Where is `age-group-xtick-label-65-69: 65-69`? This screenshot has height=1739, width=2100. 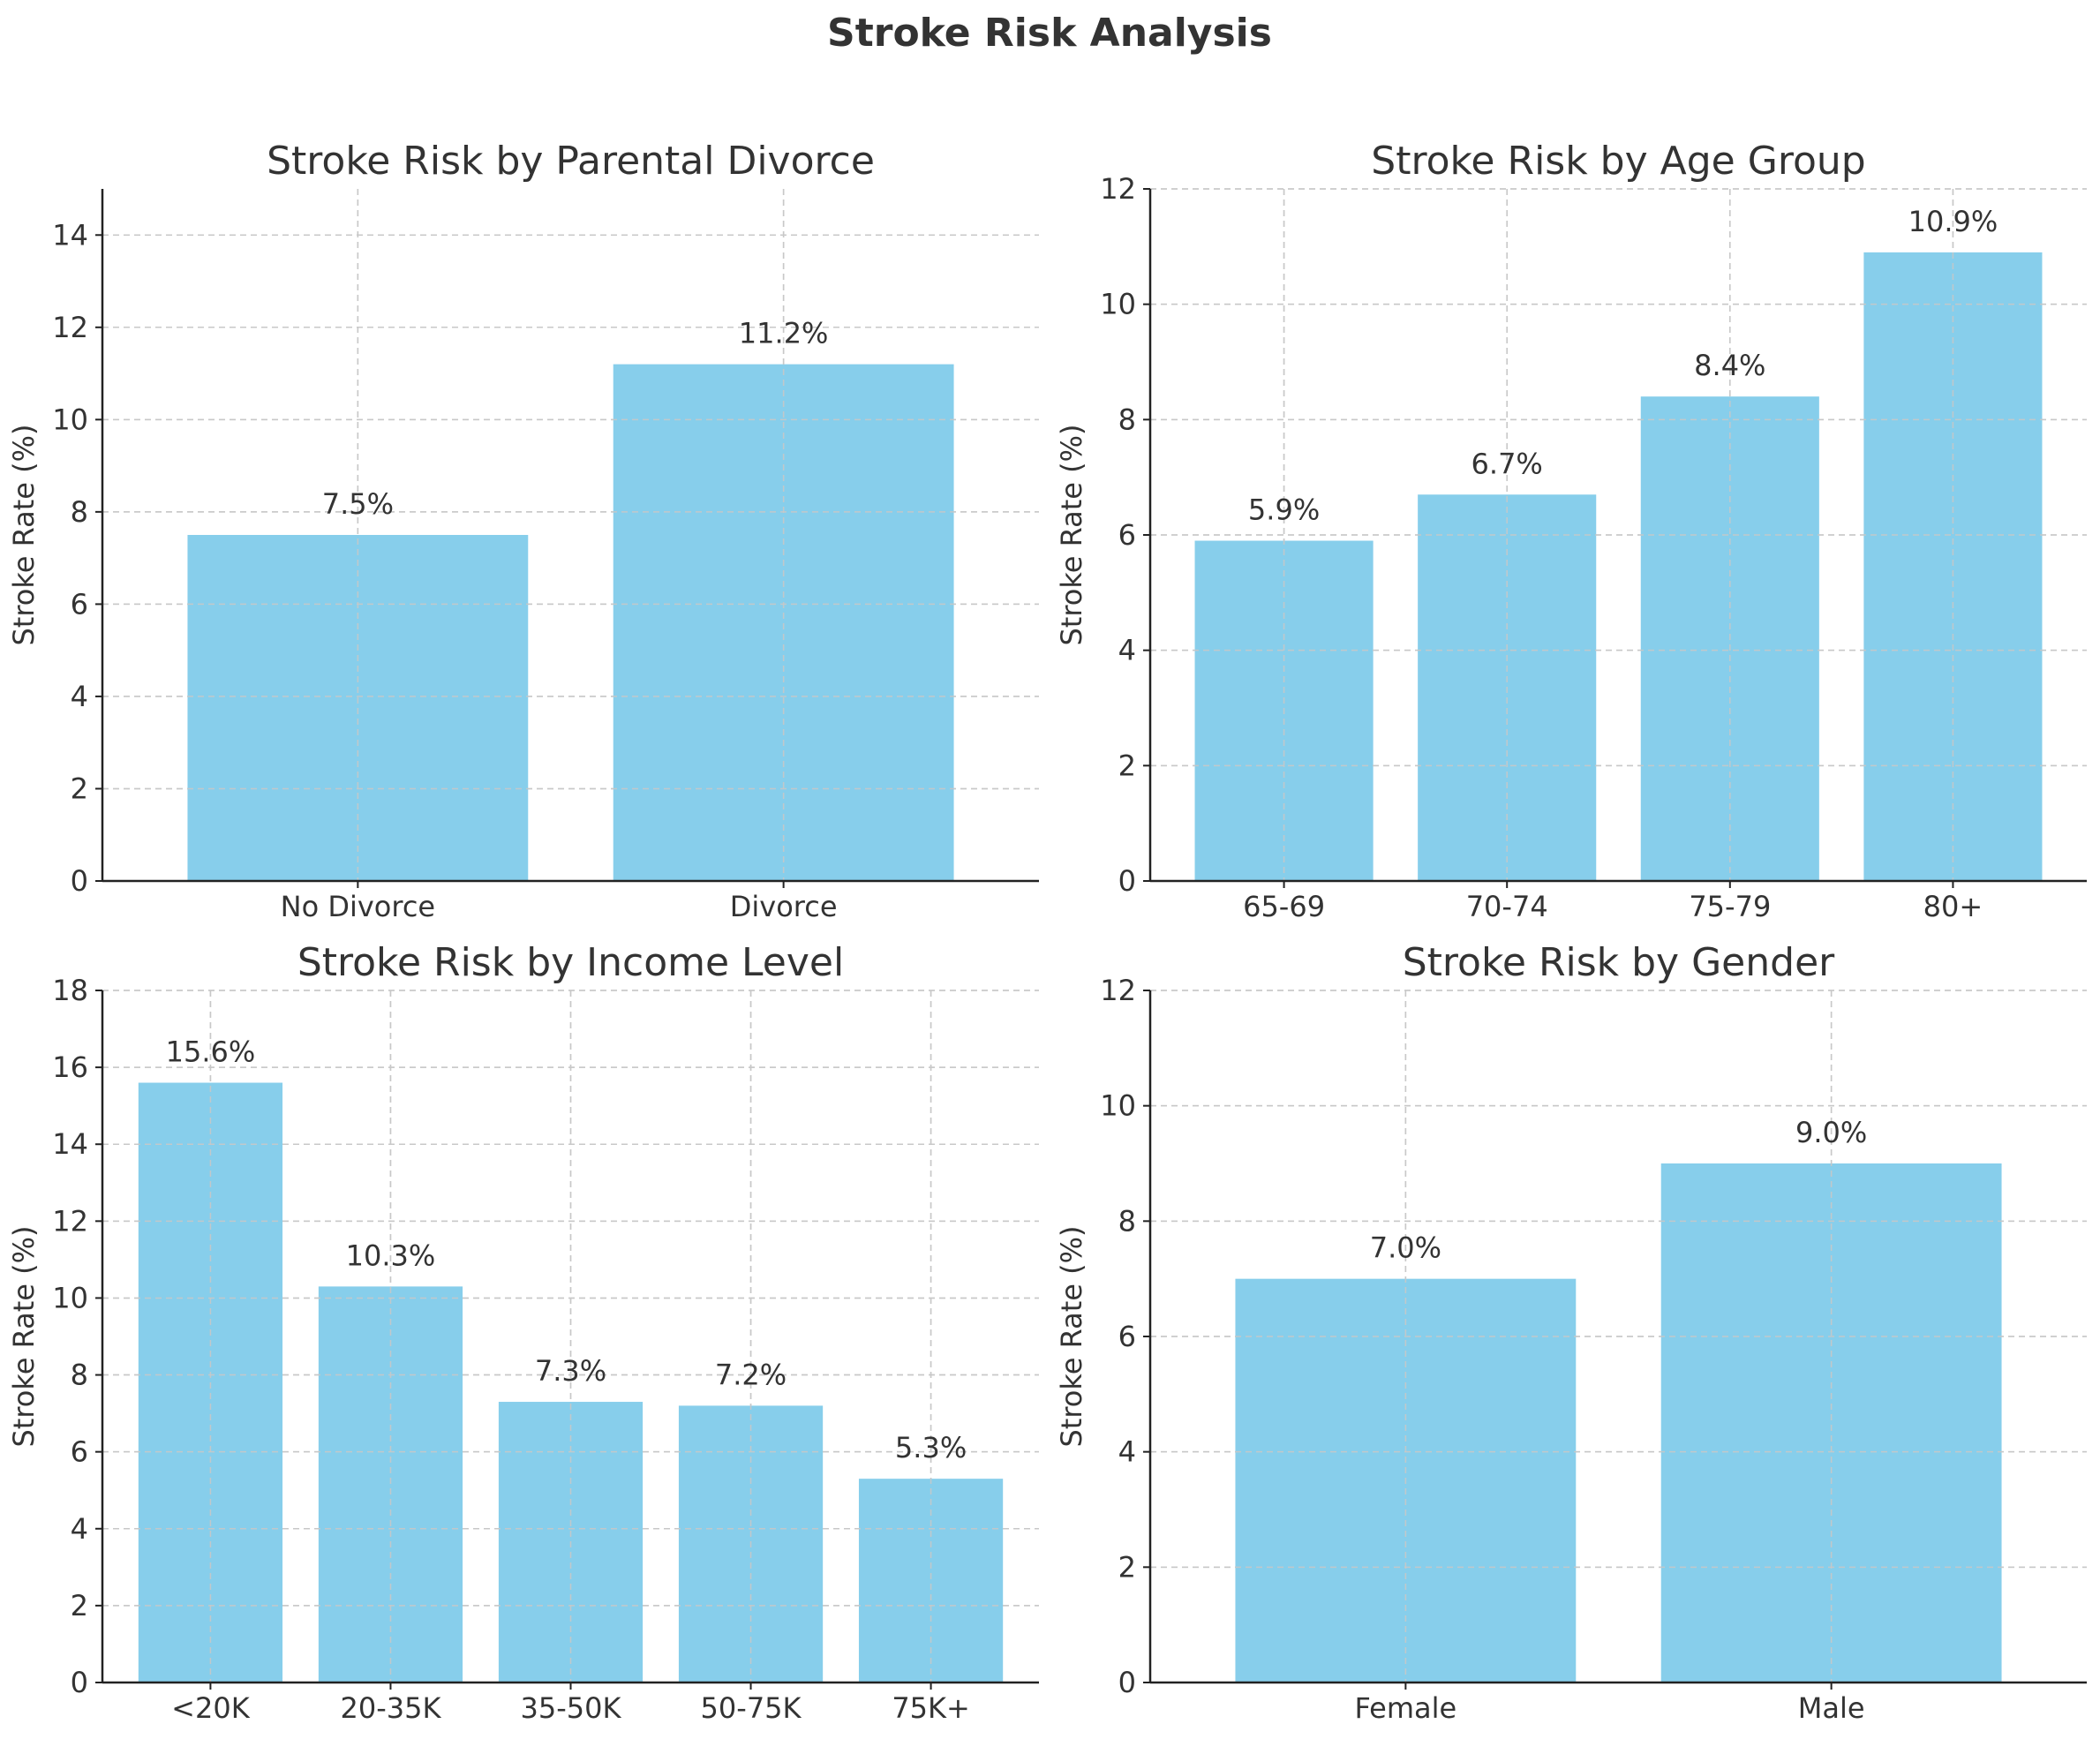
age-group-xtick-label-65-69: 65-69 is located at coordinates (1284, 906).